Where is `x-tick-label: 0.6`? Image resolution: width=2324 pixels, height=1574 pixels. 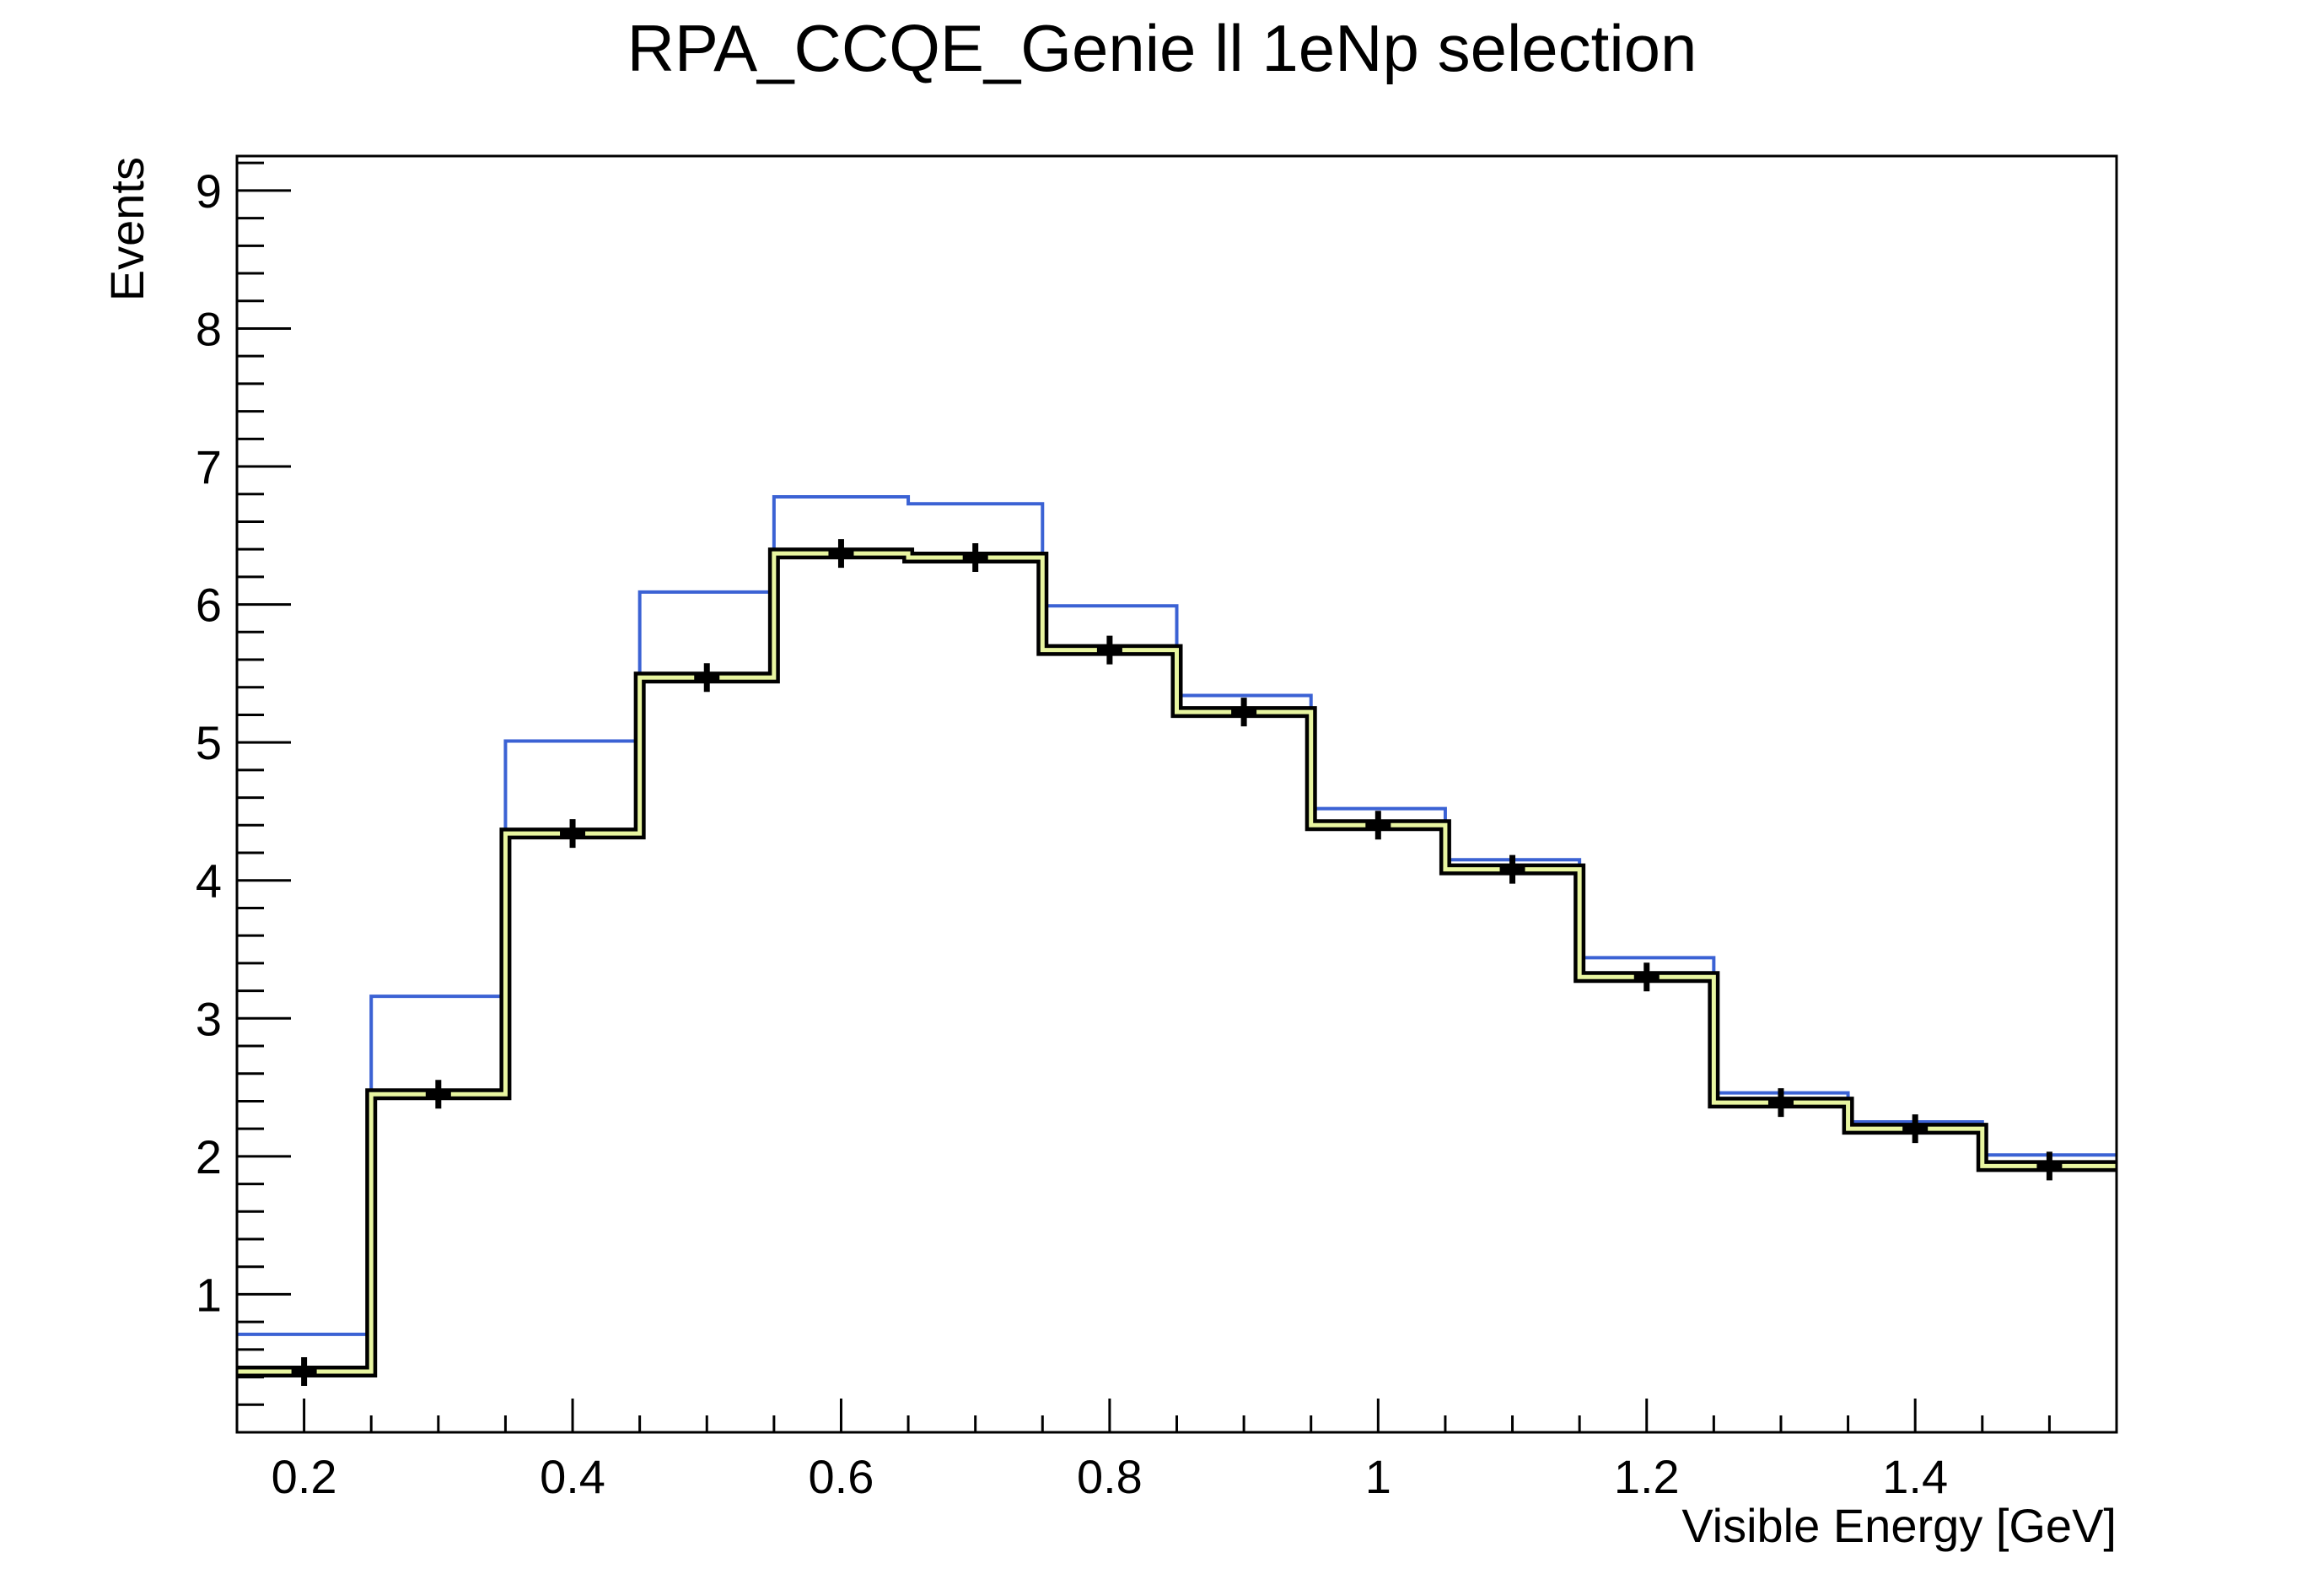 x-tick-label: 0.6 is located at coordinates (841, 1477).